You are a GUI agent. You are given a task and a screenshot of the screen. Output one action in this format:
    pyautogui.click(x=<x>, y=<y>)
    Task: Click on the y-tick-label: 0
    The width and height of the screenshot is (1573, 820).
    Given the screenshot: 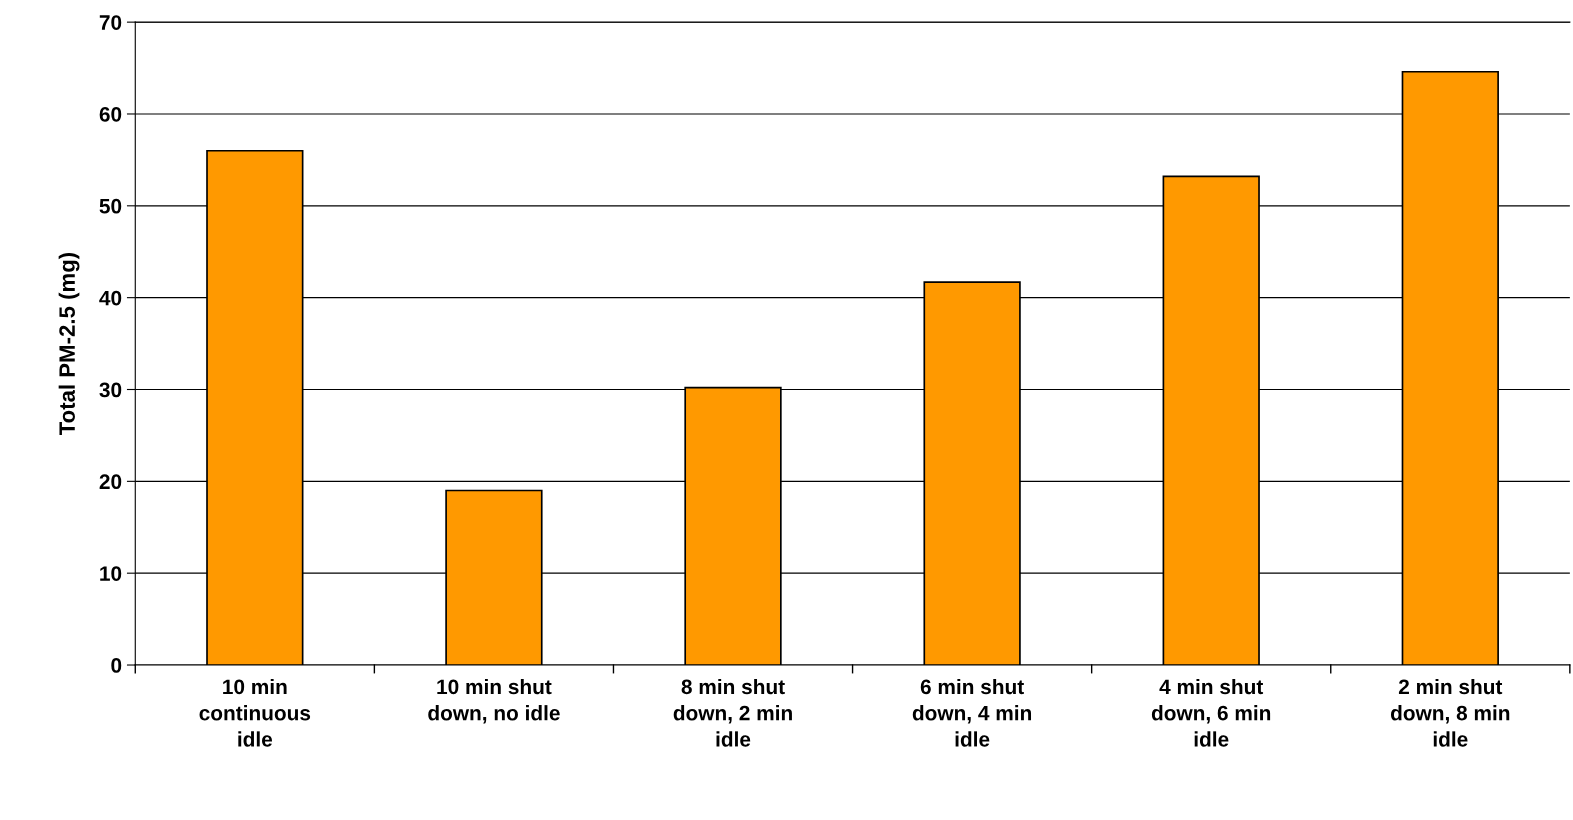 What is the action you would take?
    pyautogui.click(x=116, y=665)
    